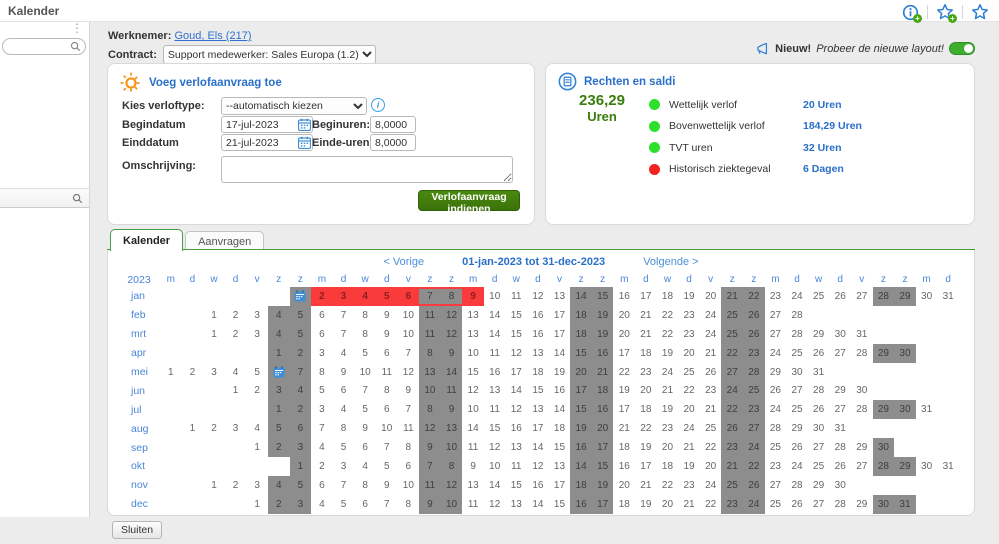  Describe the element at coordinates (304, 142) in the screenshot. I see `einddatum-calendar-icon` at that location.